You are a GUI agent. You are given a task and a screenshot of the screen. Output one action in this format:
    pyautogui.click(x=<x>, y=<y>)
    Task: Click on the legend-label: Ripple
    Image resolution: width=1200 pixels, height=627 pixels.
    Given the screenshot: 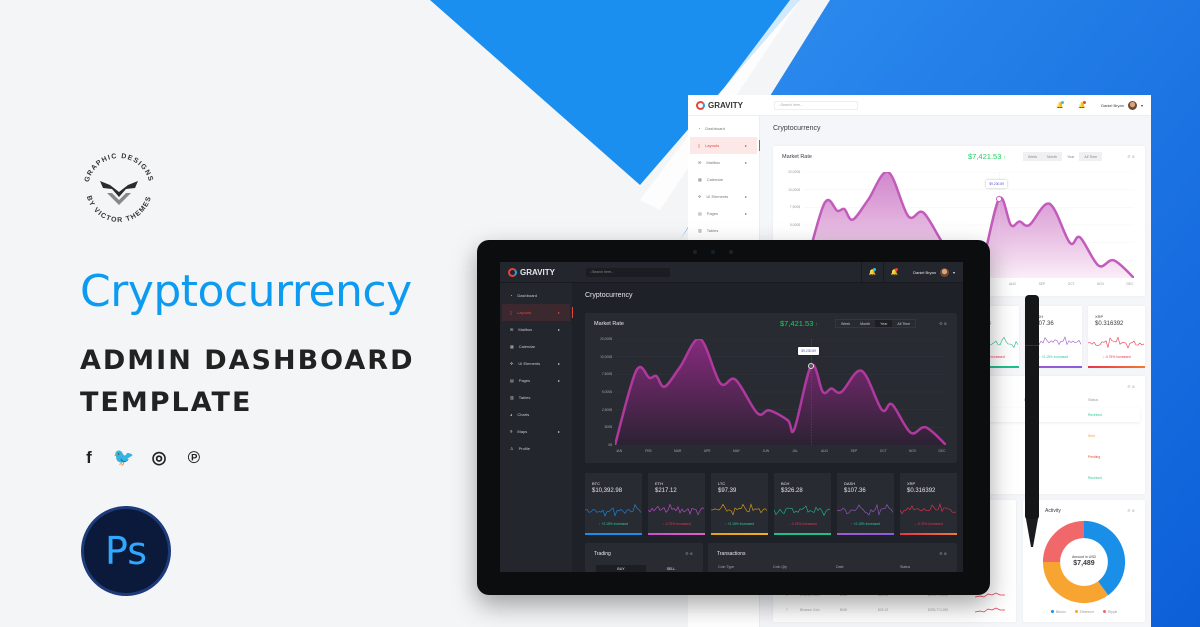 What is the action you would take?
    pyautogui.click(x=1112, y=612)
    